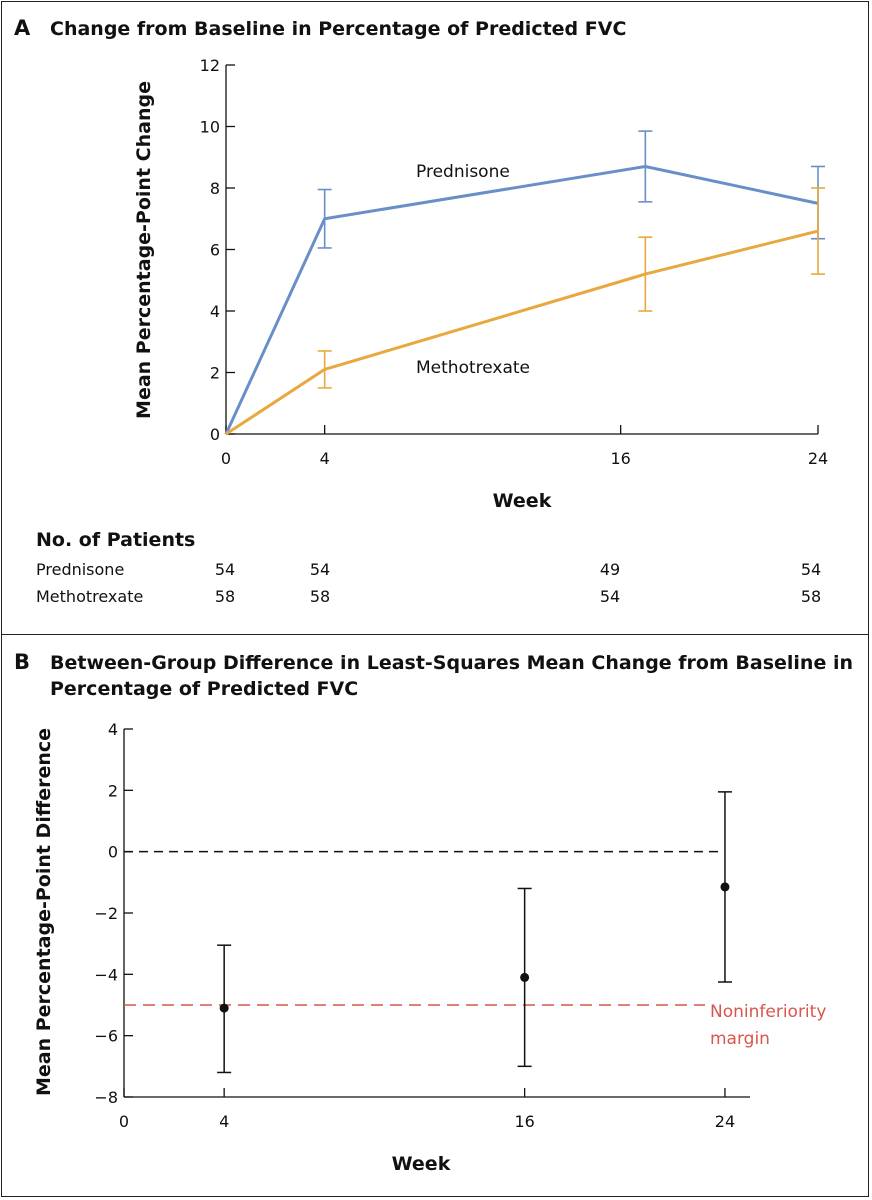  I want to click on patients-table-heading: No. of Patients, so click(116, 540).